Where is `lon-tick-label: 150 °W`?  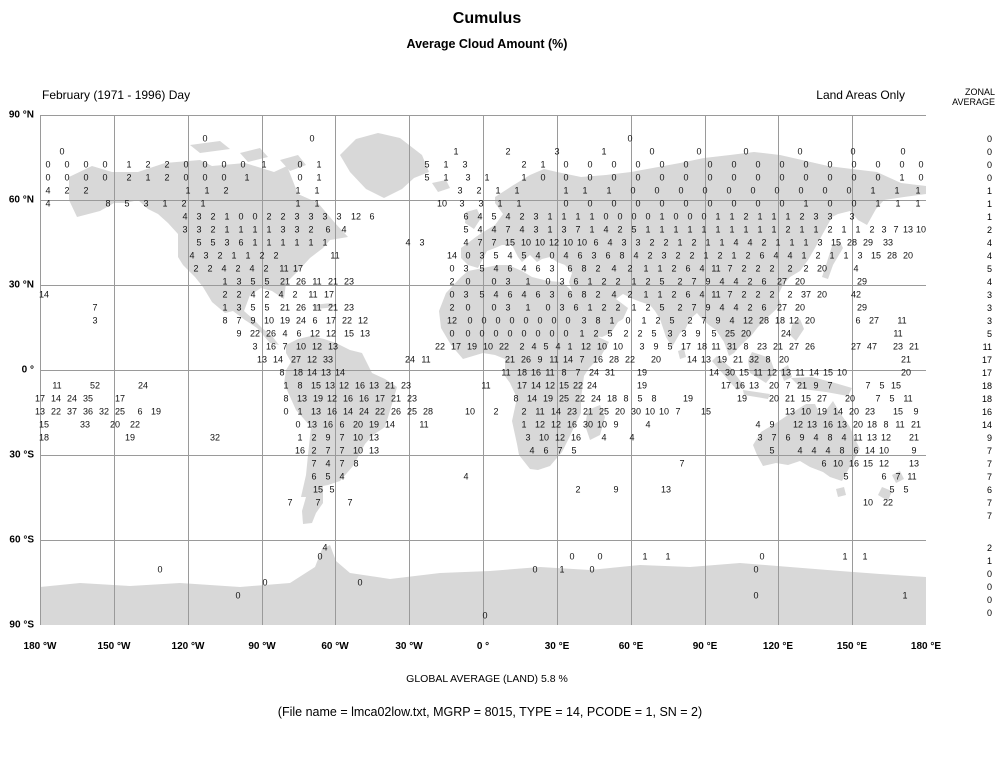 lon-tick-label: 150 °W is located at coordinates (114, 646).